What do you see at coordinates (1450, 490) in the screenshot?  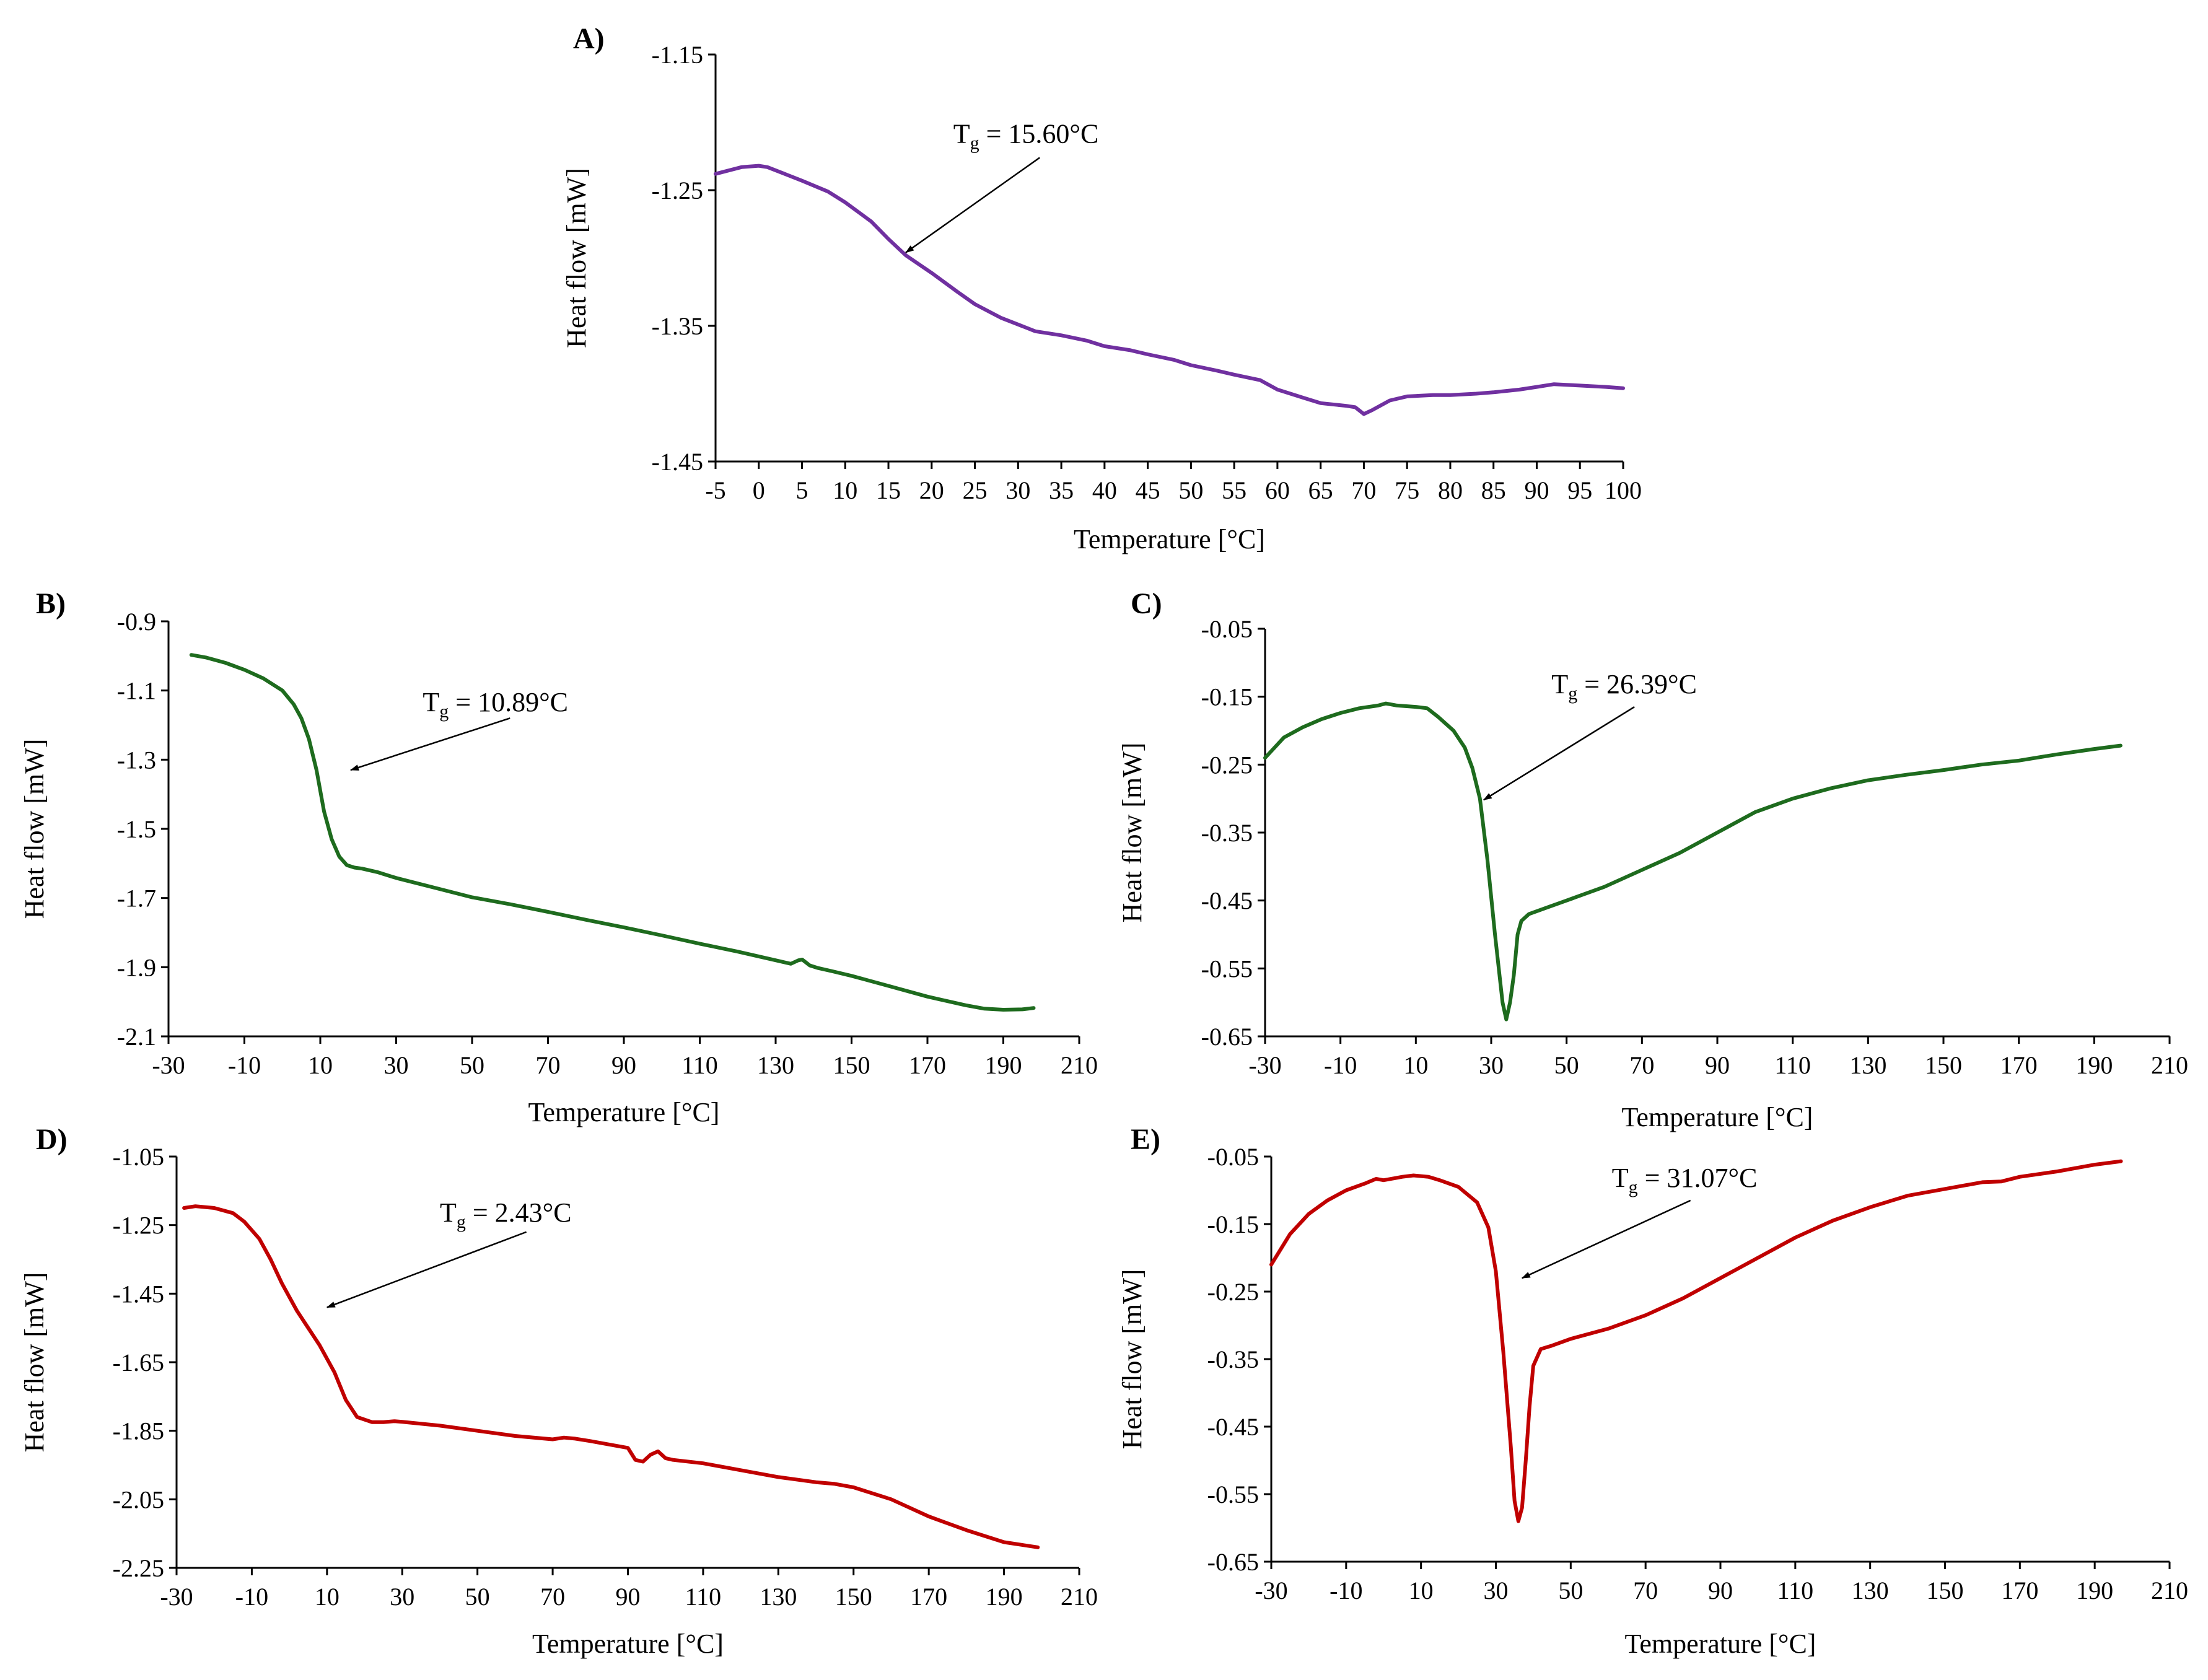 I see `x-tick-label: 80` at bounding box center [1450, 490].